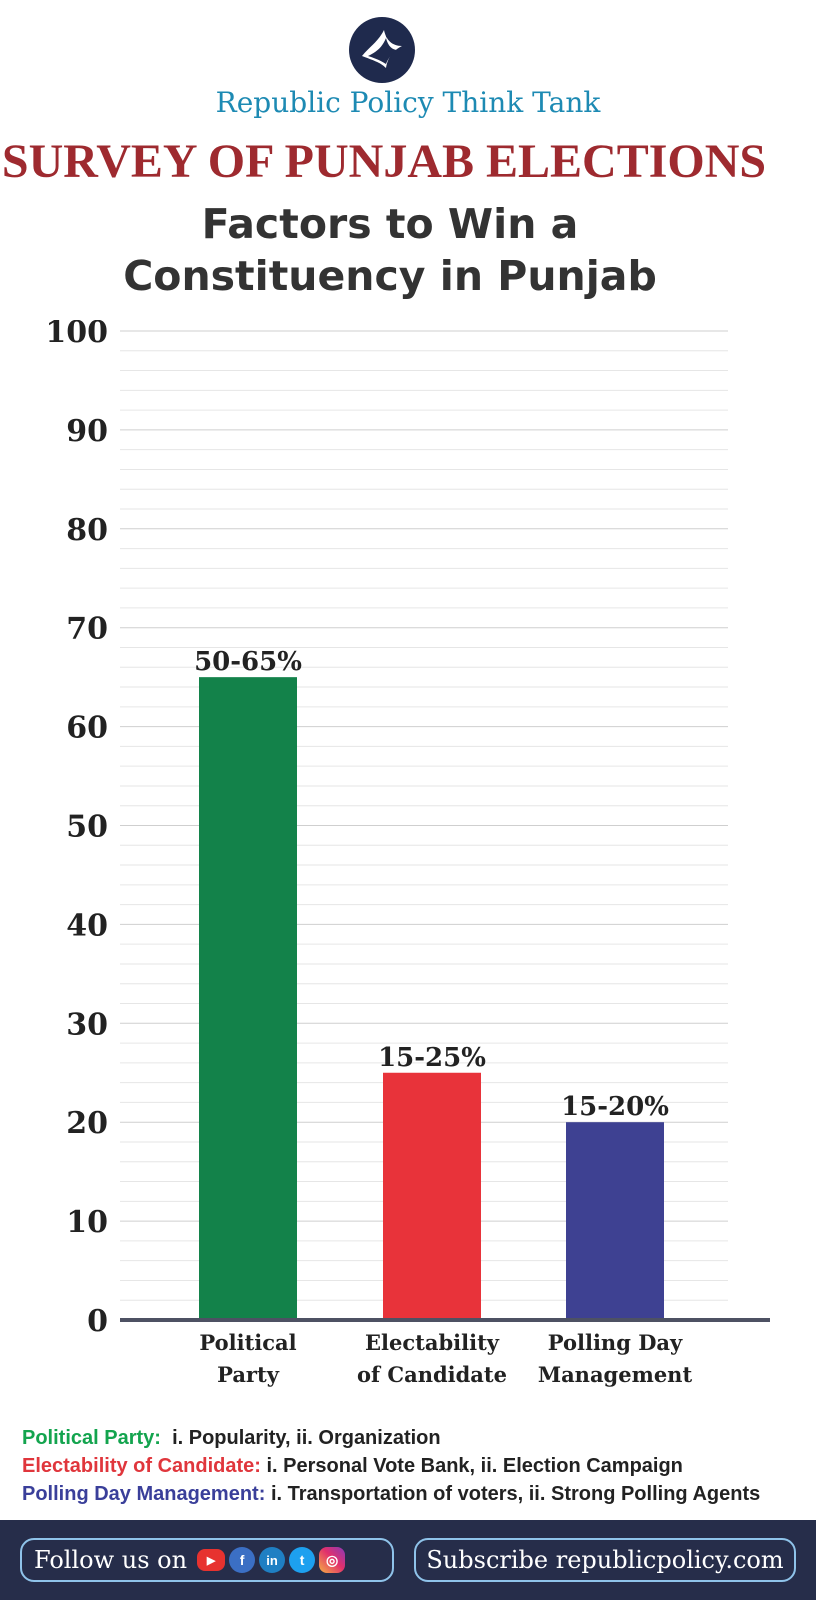 The height and width of the screenshot is (1600, 816). Describe the element at coordinates (408, 102) in the screenshot. I see `organization-name: Republic Policy Think Tank` at that location.